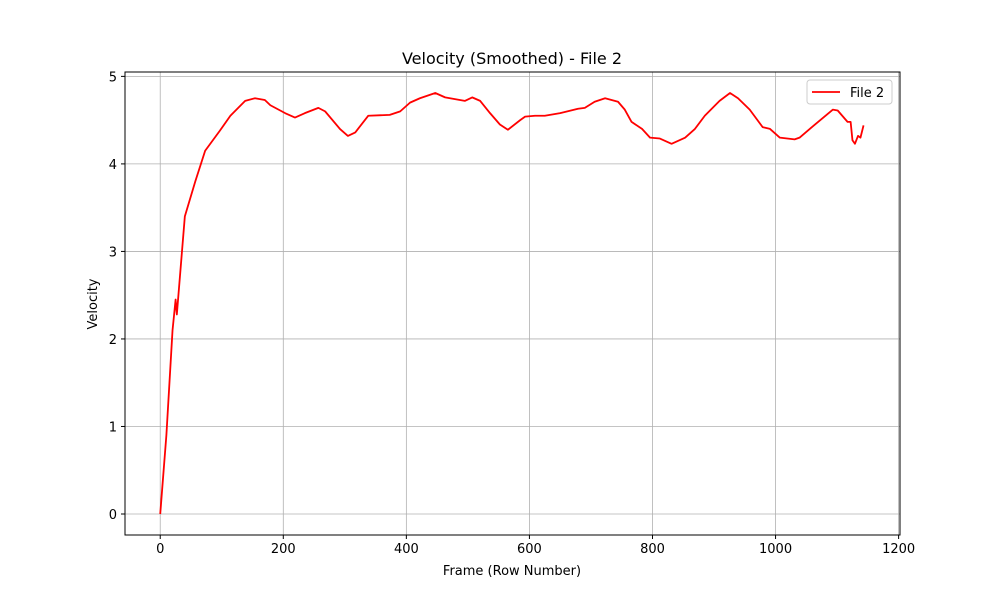 This screenshot has width=1000, height=604. Describe the element at coordinates (113, 252) in the screenshot. I see `y-tick-label: 3` at that location.